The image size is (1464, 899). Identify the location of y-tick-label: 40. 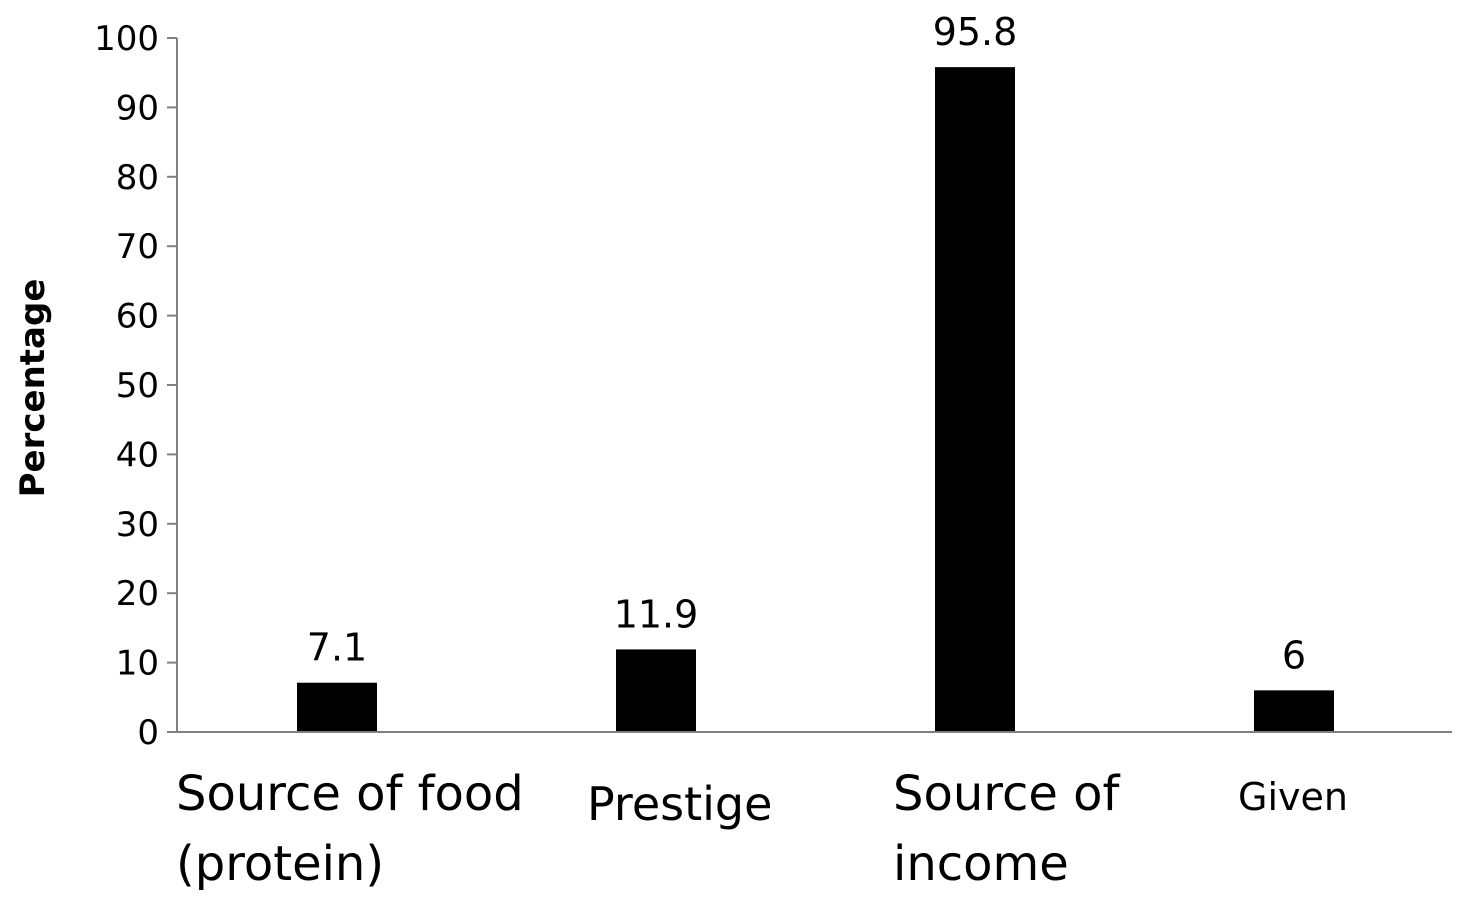
(137, 455).